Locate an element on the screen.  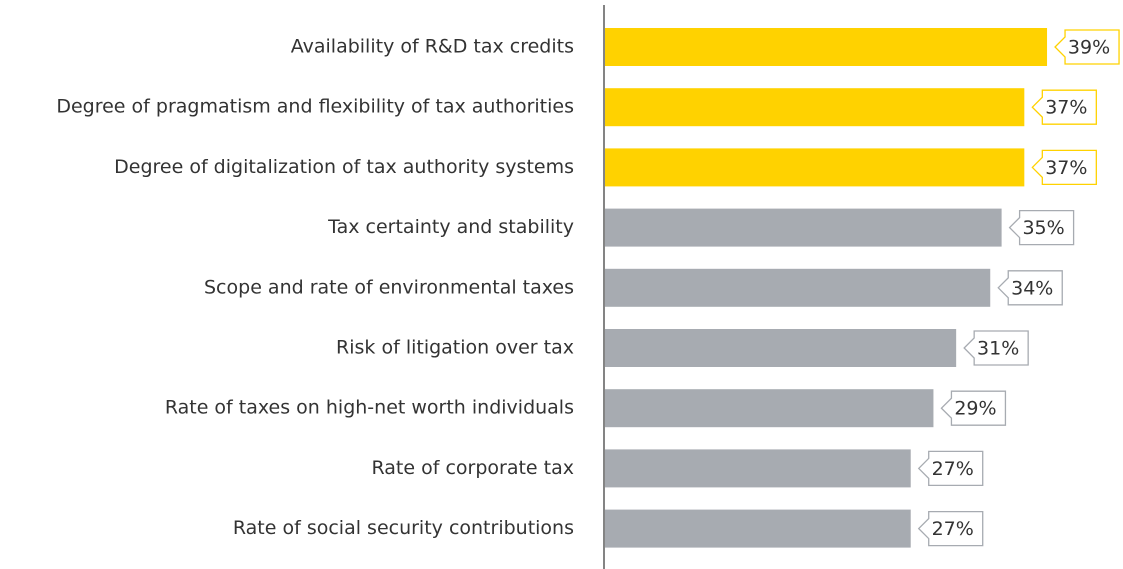
value-label: 35% is located at coordinates (1043, 228).